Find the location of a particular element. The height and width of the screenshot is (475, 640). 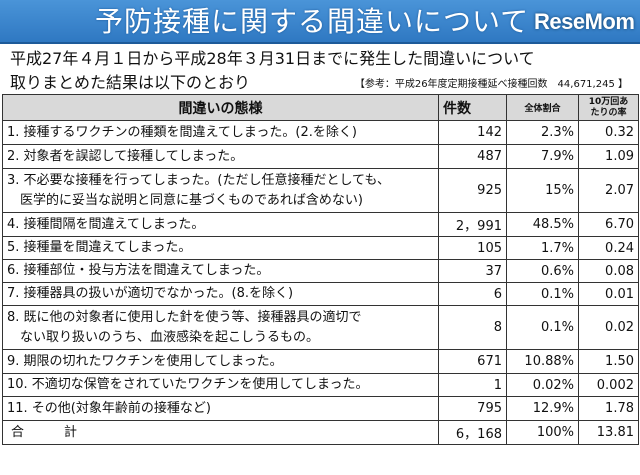

manner-line: ない取り扱いのうち、血液感染を起こしうるもの。 is located at coordinates (163, 337).